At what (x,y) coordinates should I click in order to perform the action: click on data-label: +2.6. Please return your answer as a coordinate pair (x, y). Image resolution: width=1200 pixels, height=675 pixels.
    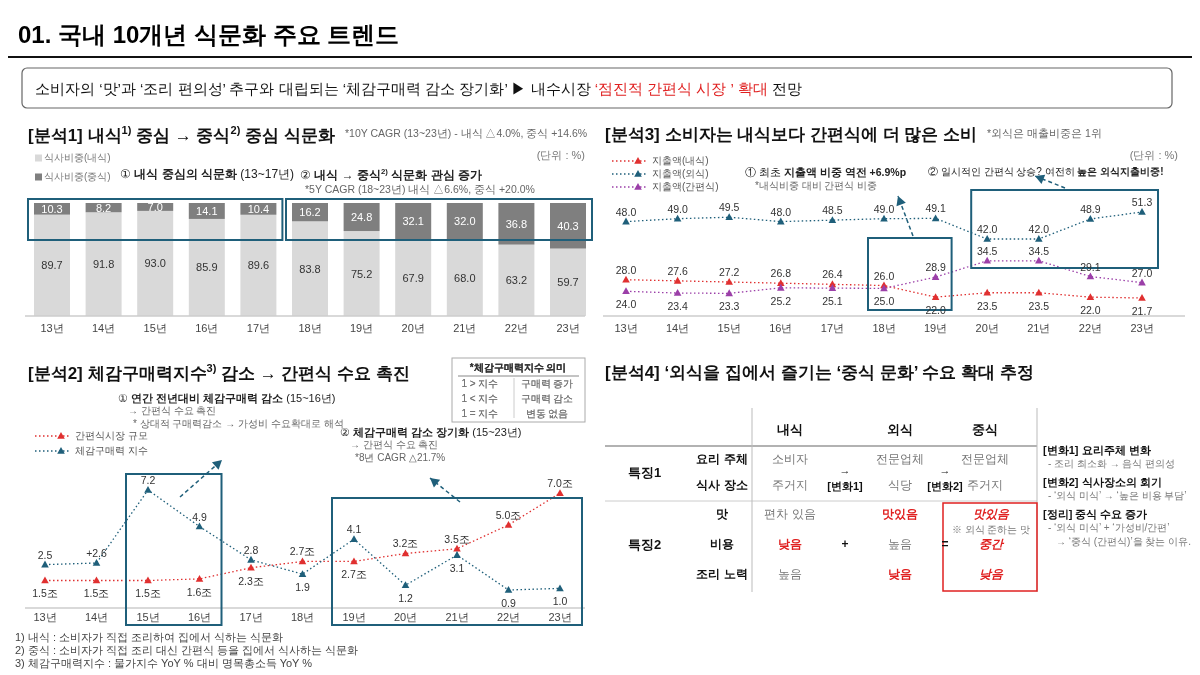
    Looking at the image, I should click on (96, 553).